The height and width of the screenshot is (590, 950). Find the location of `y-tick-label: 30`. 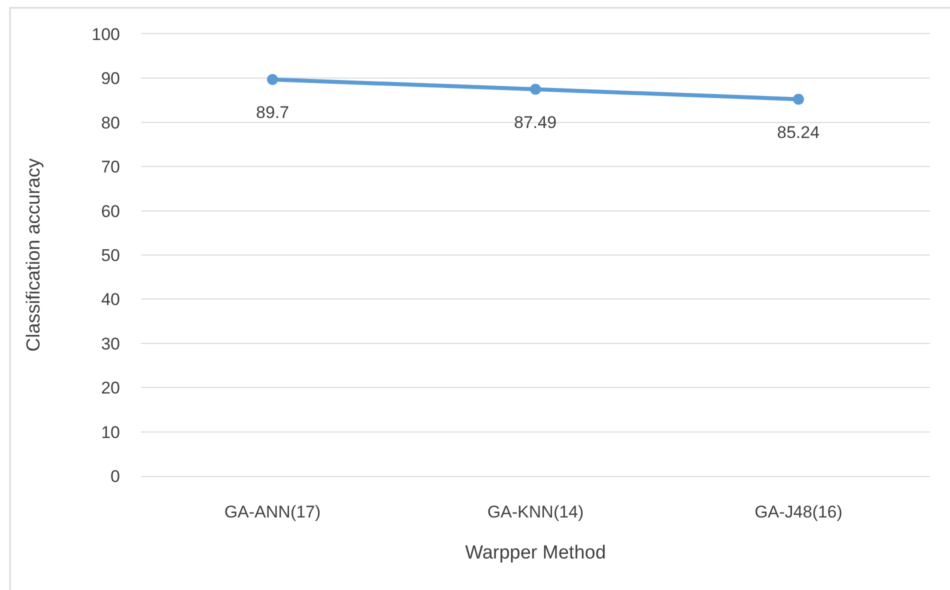

y-tick-label: 30 is located at coordinates (110, 344).